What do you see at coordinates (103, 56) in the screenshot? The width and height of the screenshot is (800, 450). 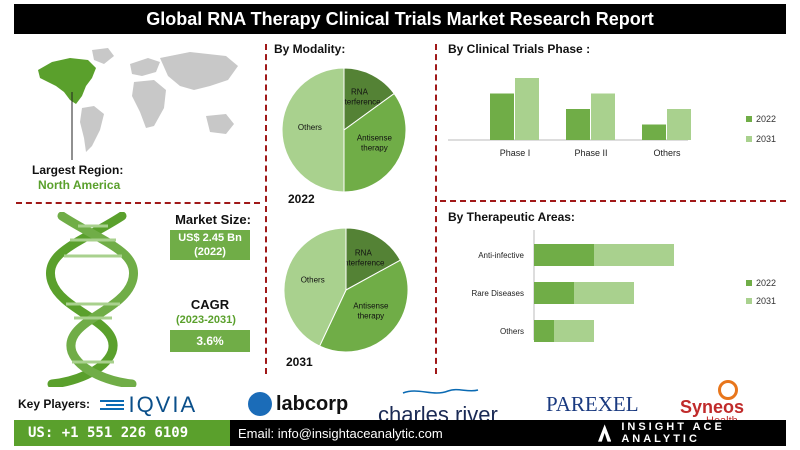 I see `greenland-shape` at bounding box center [103, 56].